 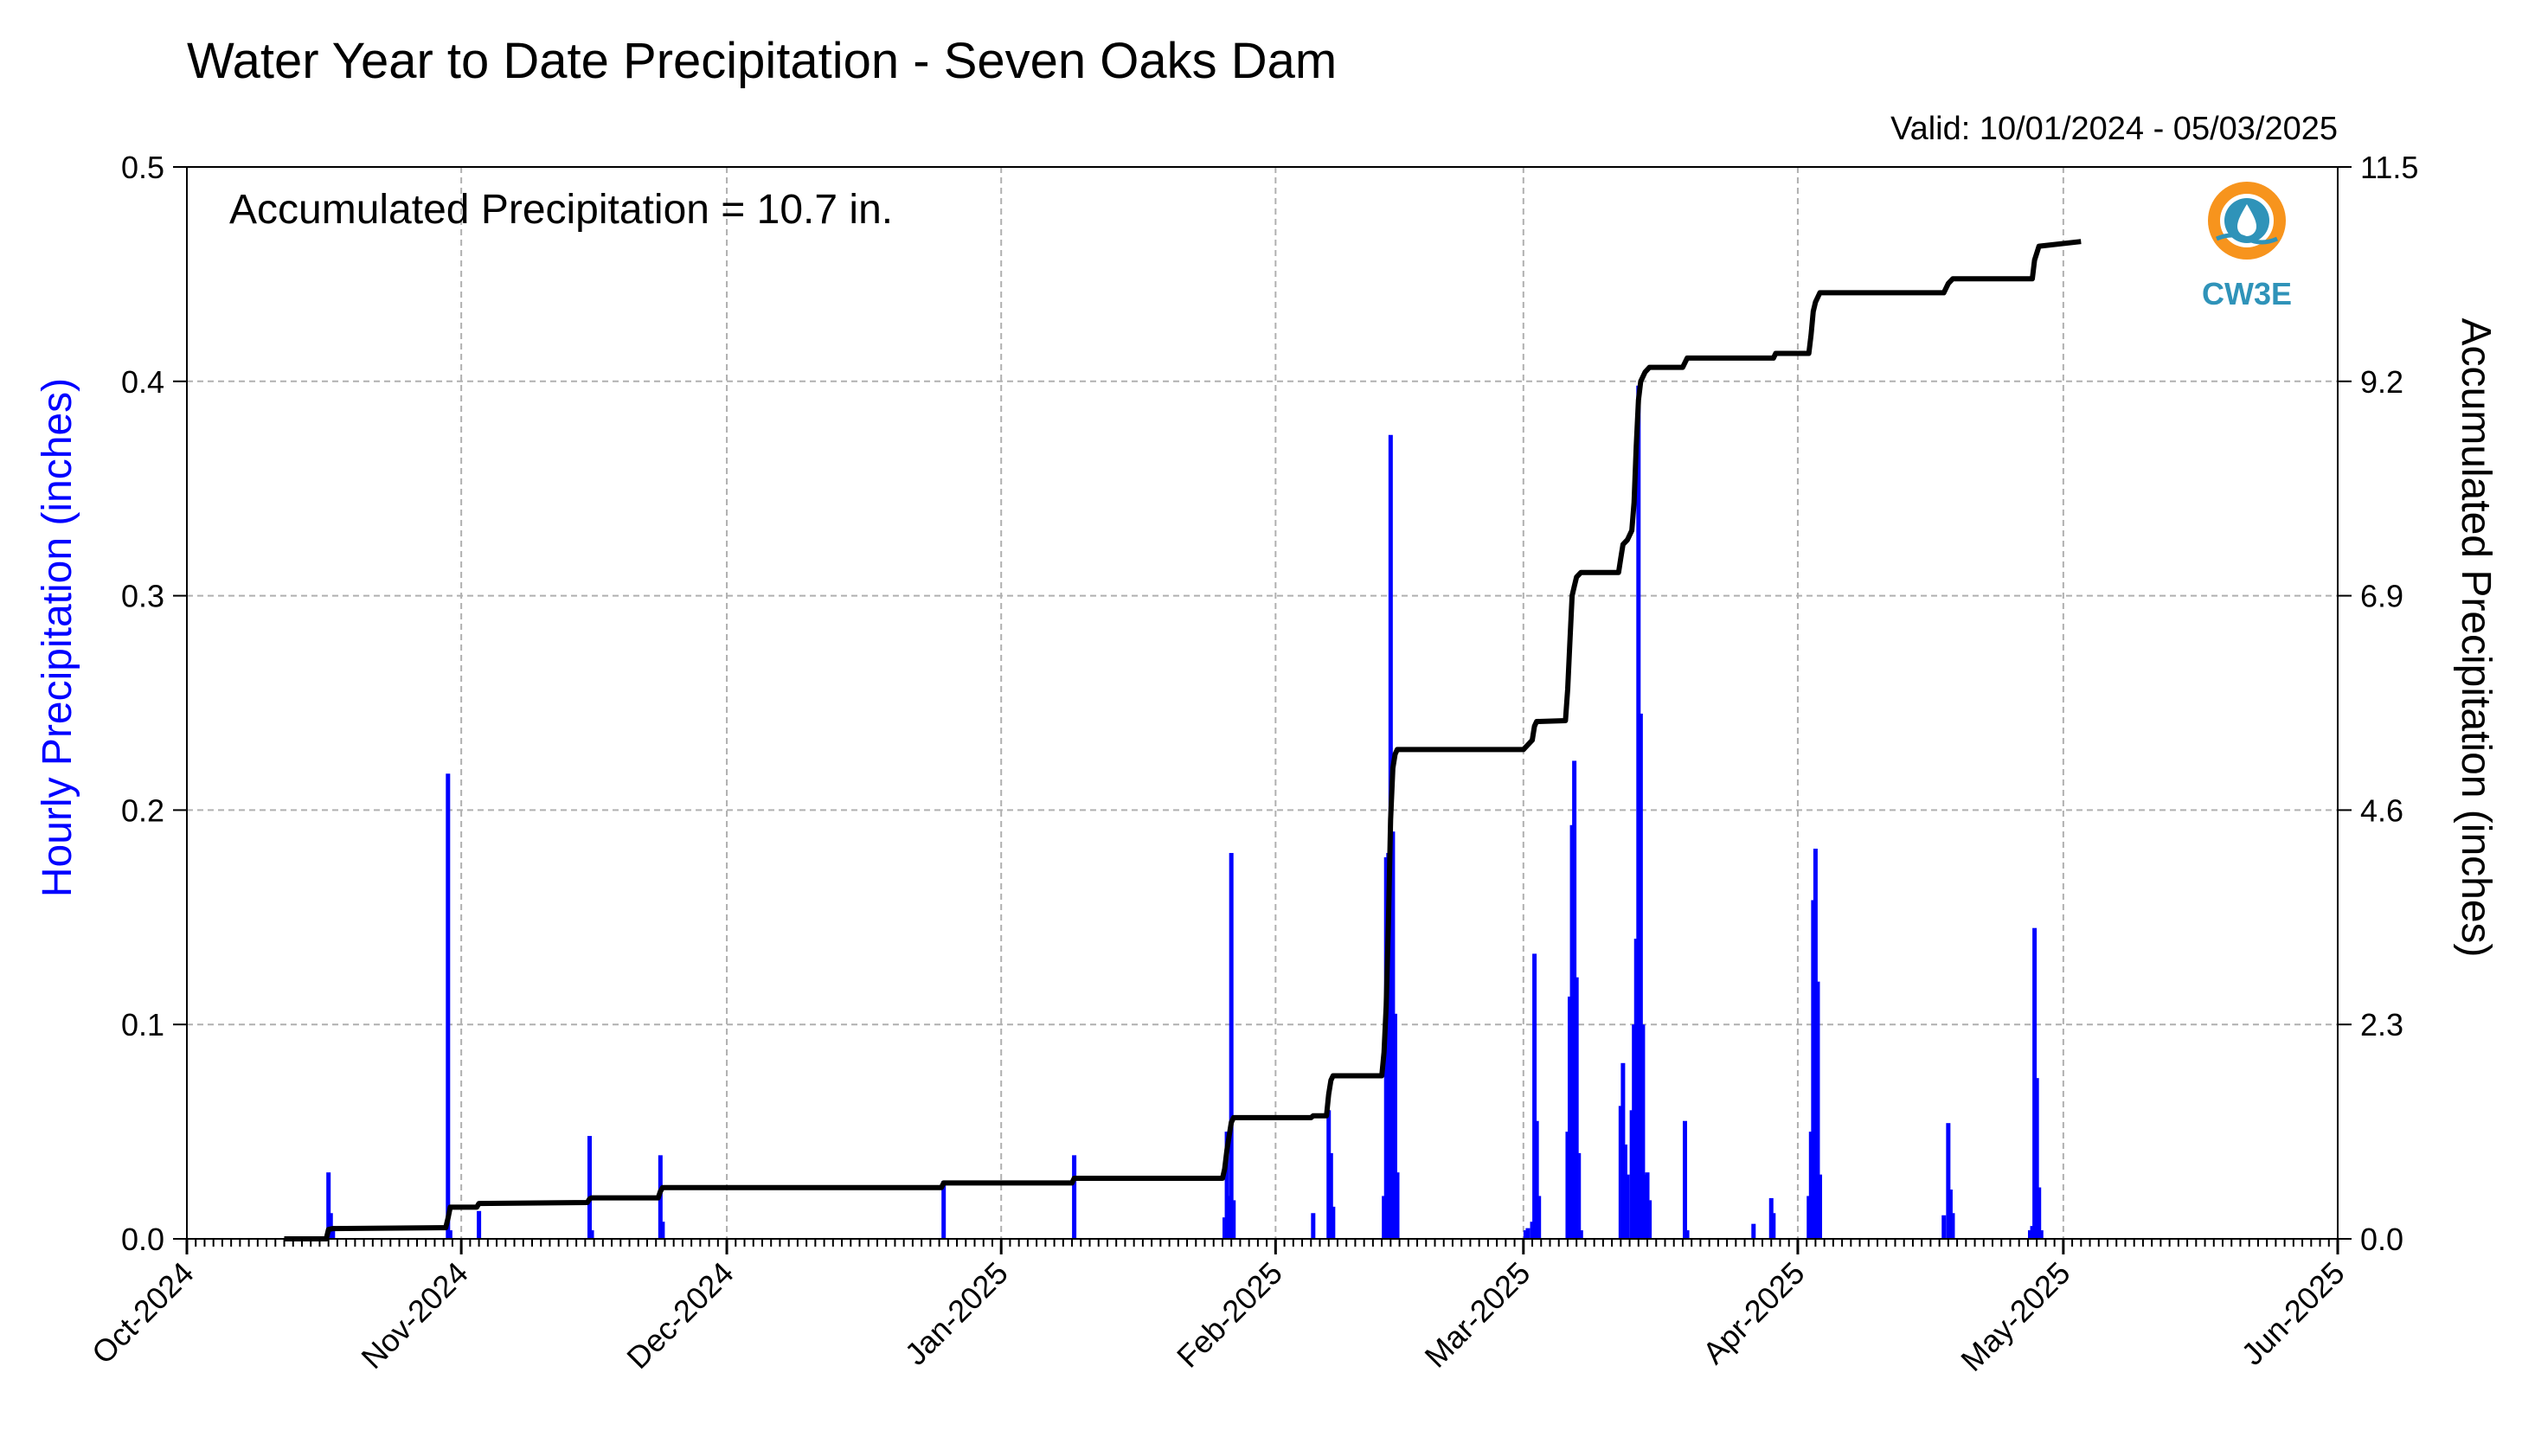 I want to click on x-tick-label: Jan-2025, so click(x=956, y=1313).